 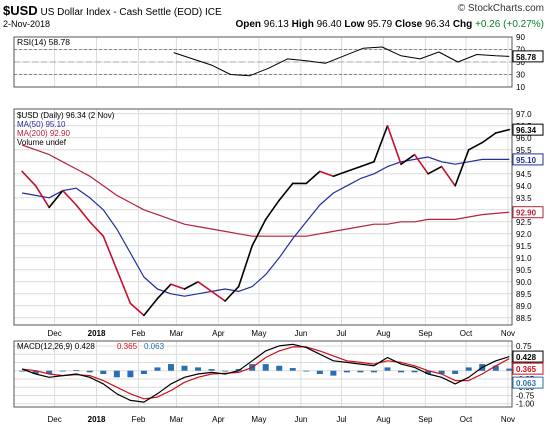 What do you see at coordinates (524, 150) in the screenshot?
I see `y-tick-label: 95.5` at bounding box center [524, 150].